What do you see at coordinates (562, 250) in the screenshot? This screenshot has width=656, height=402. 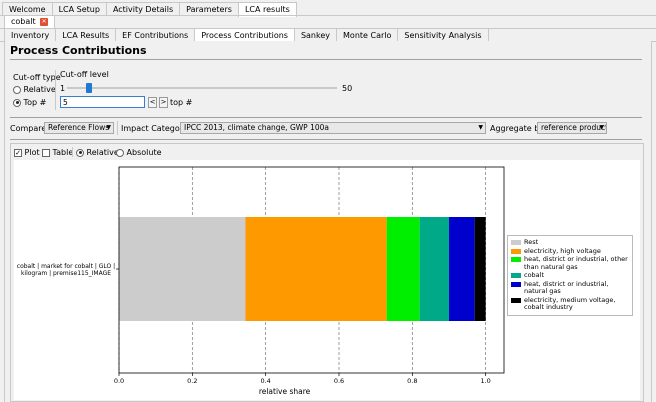 I see `legend-label: electricity, high voltage` at bounding box center [562, 250].